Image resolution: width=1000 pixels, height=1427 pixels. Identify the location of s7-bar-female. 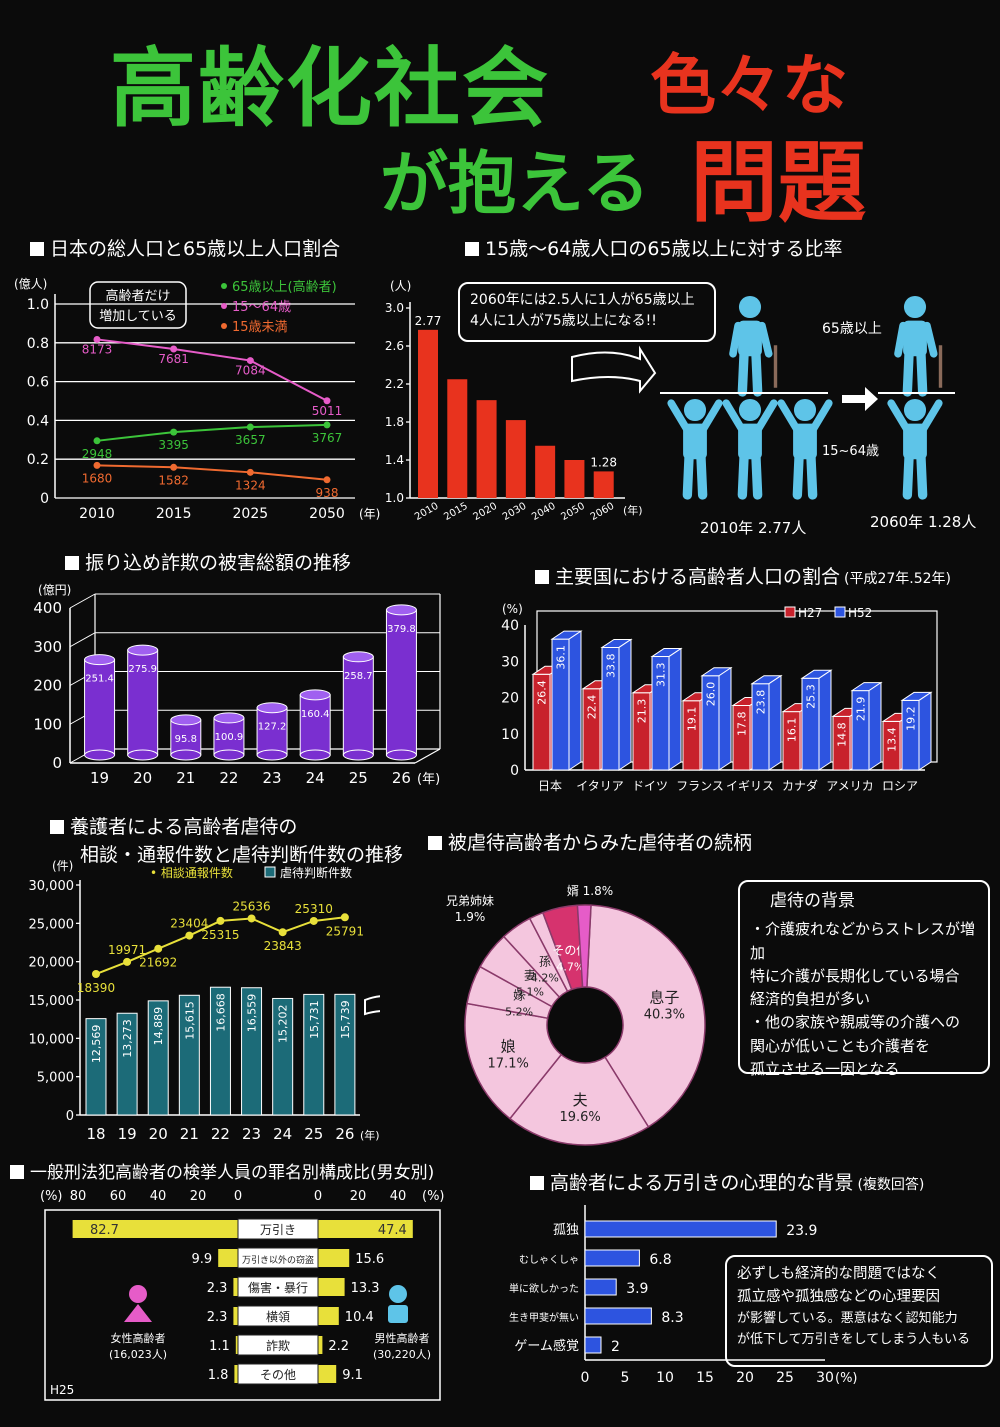
(236, 1374).